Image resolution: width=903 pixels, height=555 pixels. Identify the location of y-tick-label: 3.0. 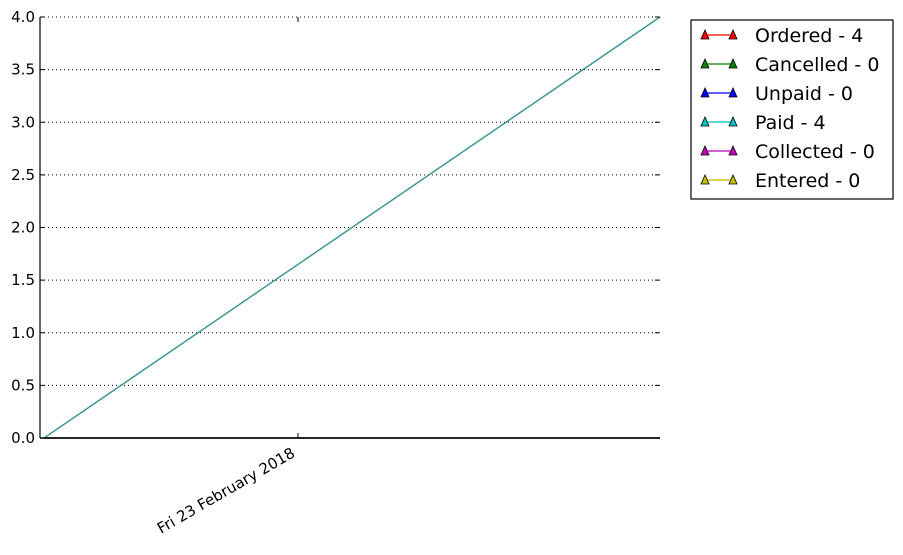
(23, 122).